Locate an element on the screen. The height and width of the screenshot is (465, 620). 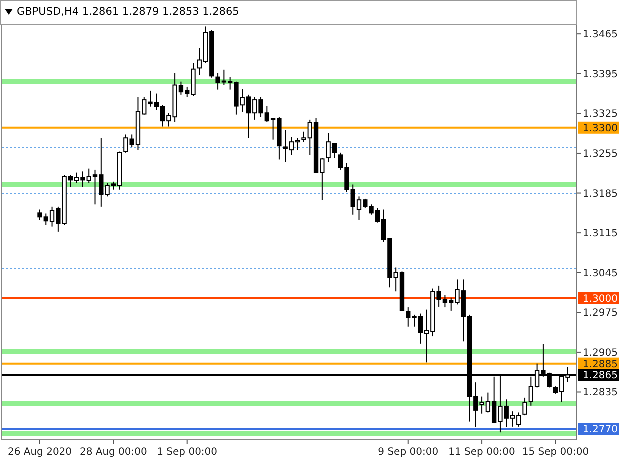
y-tick-label: 1.3115 is located at coordinates (600, 234).